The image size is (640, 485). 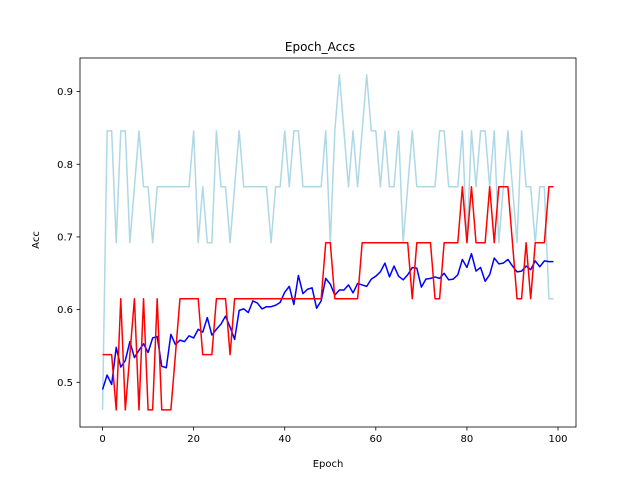 I want to click on x-tick-label: 20, so click(x=193, y=439).